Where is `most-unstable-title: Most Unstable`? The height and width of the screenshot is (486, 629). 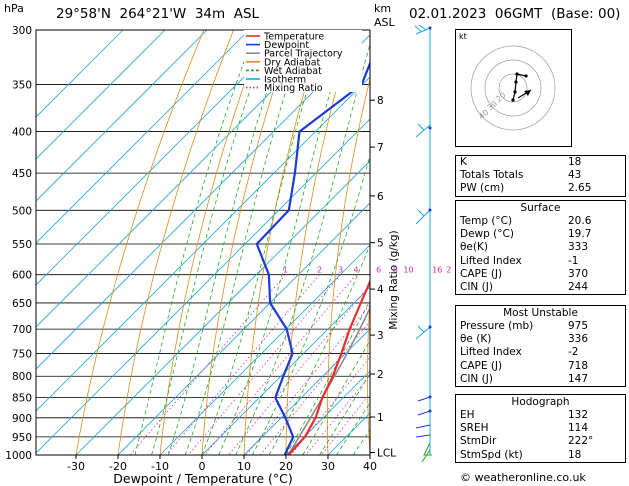 most-unstable-title: Most Unstable is located at coordinates (540, 313).